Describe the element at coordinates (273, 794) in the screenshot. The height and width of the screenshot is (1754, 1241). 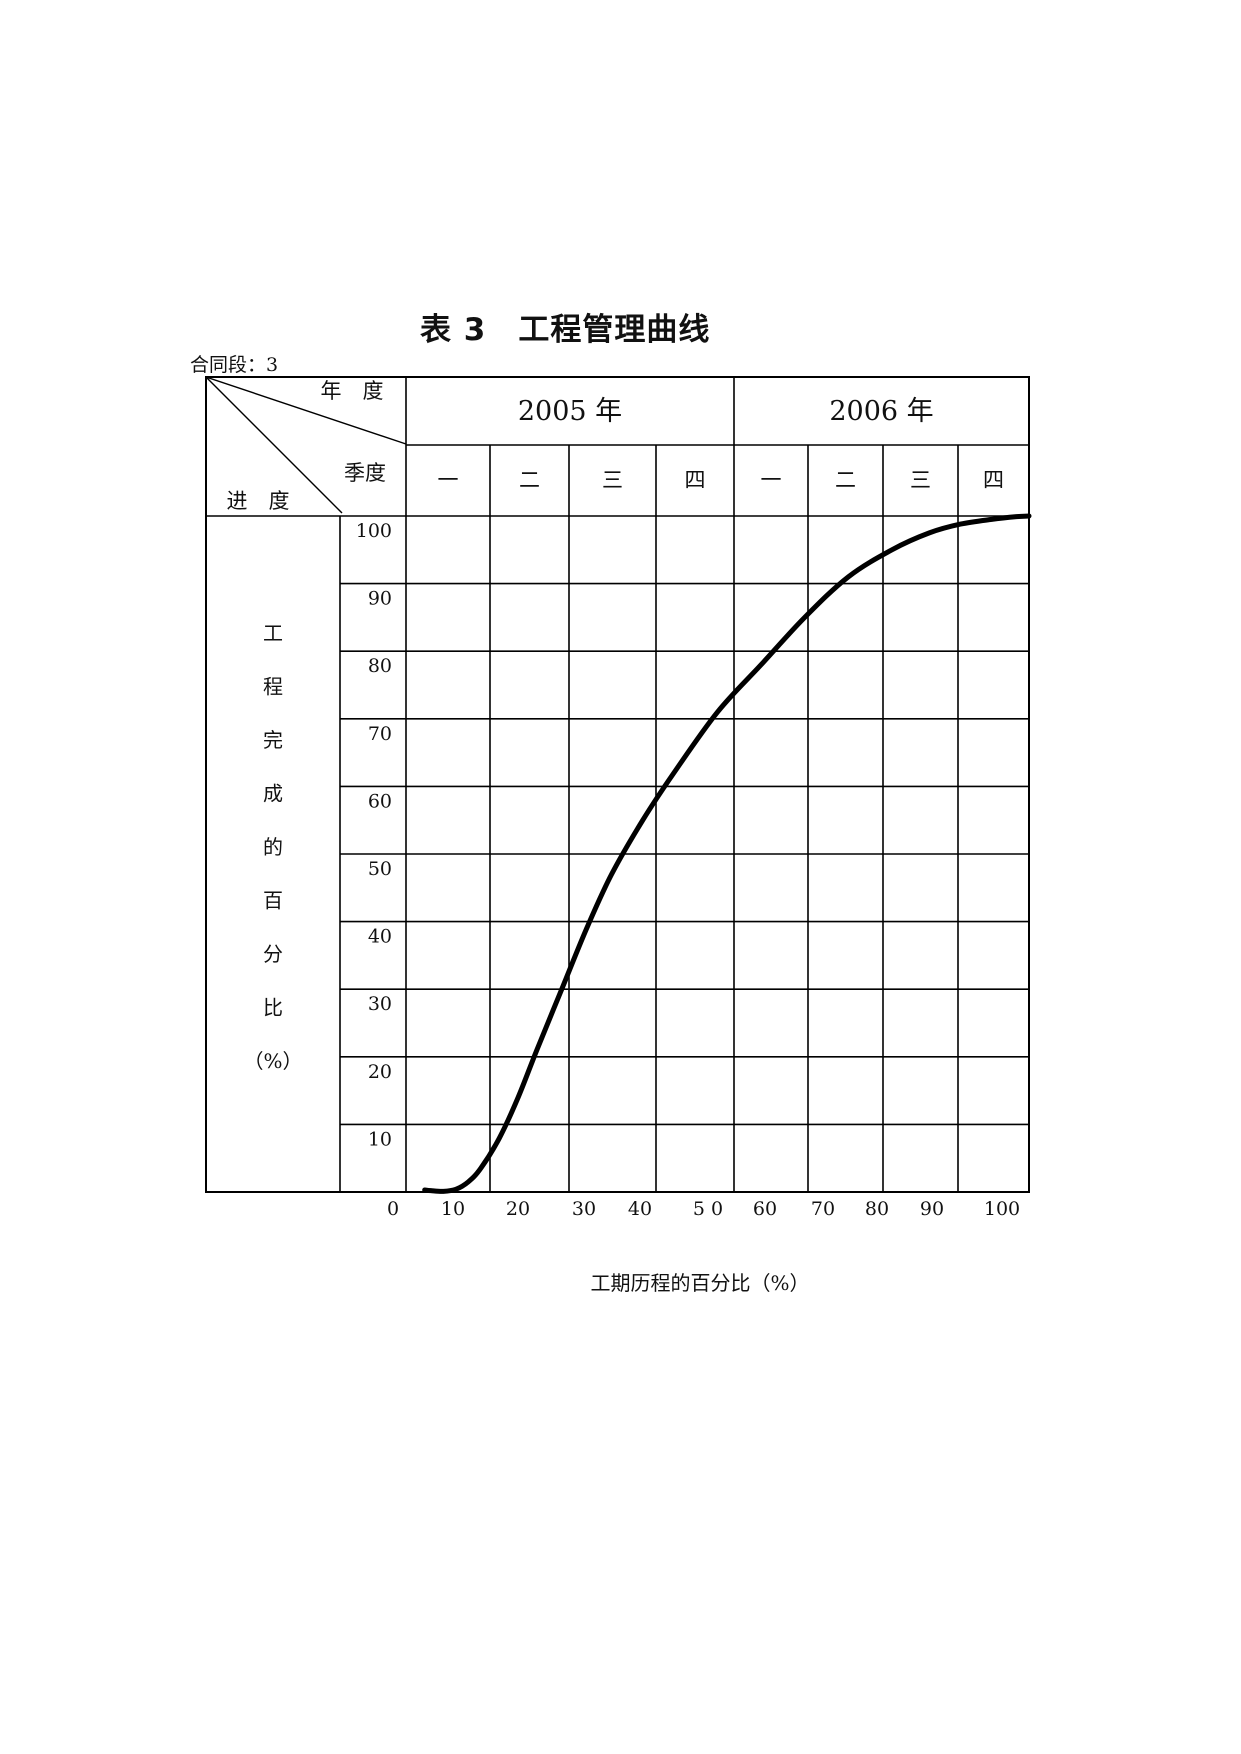
I see `y-axis-label-char: 成` at that location.